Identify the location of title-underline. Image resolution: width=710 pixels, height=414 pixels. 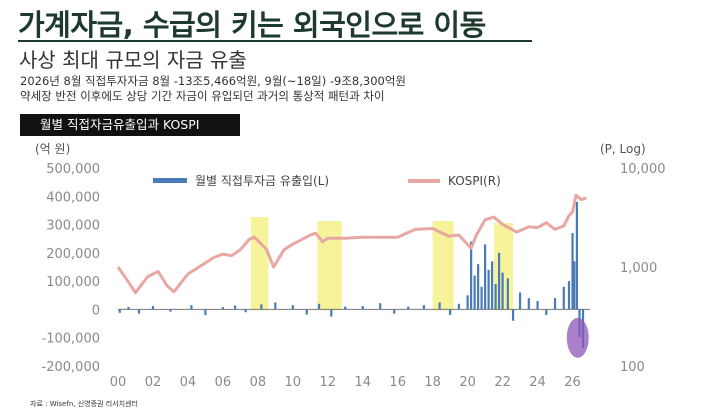
(275, 41).